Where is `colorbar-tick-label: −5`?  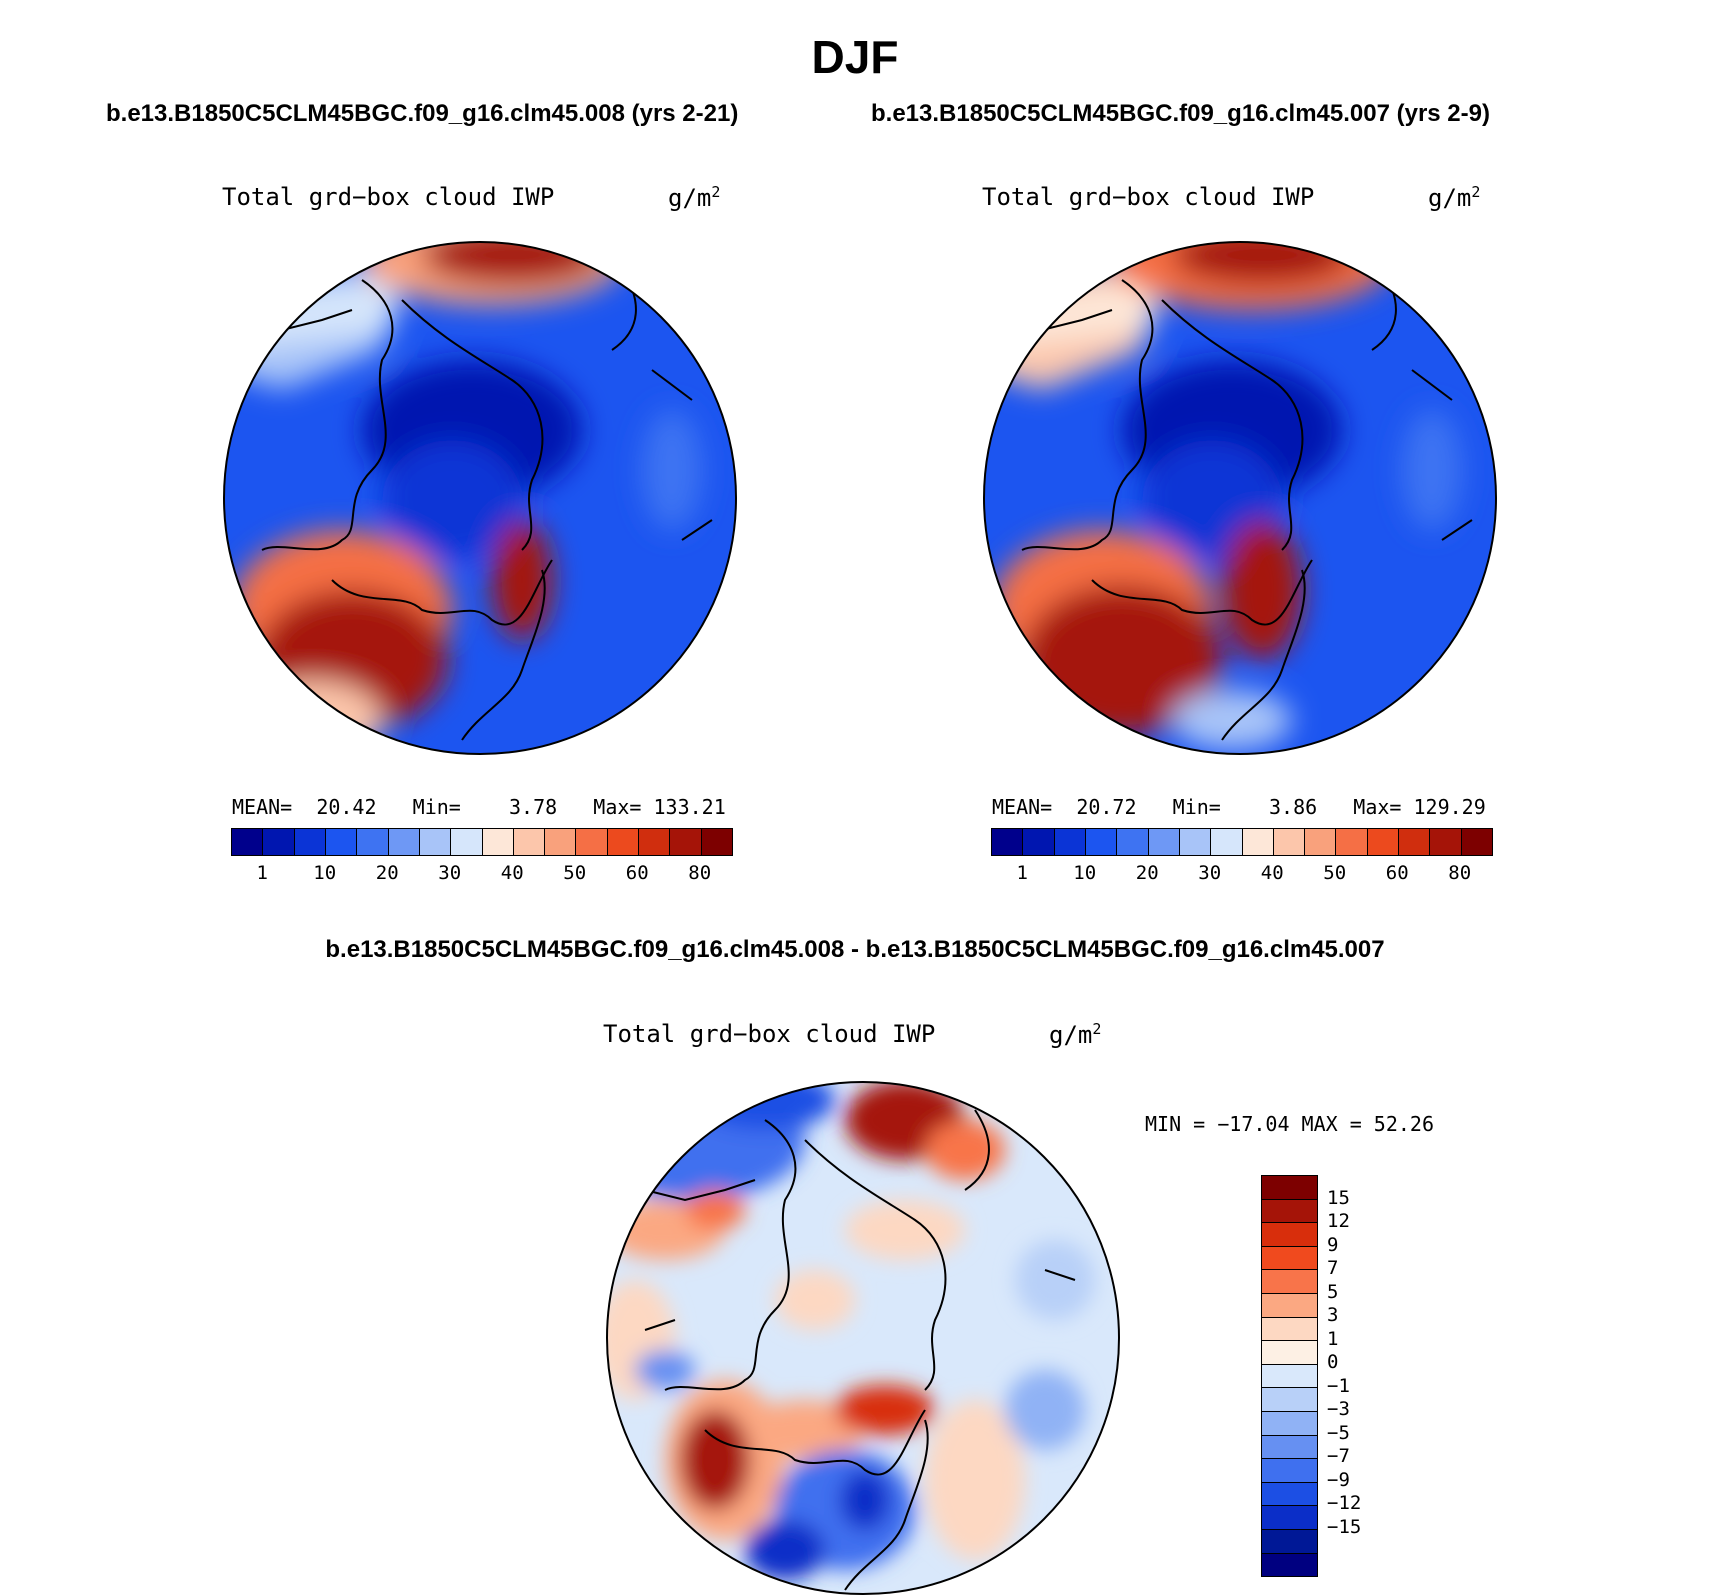
colorbar-tick-label: −5 is located at coordinates (1338, 1432).